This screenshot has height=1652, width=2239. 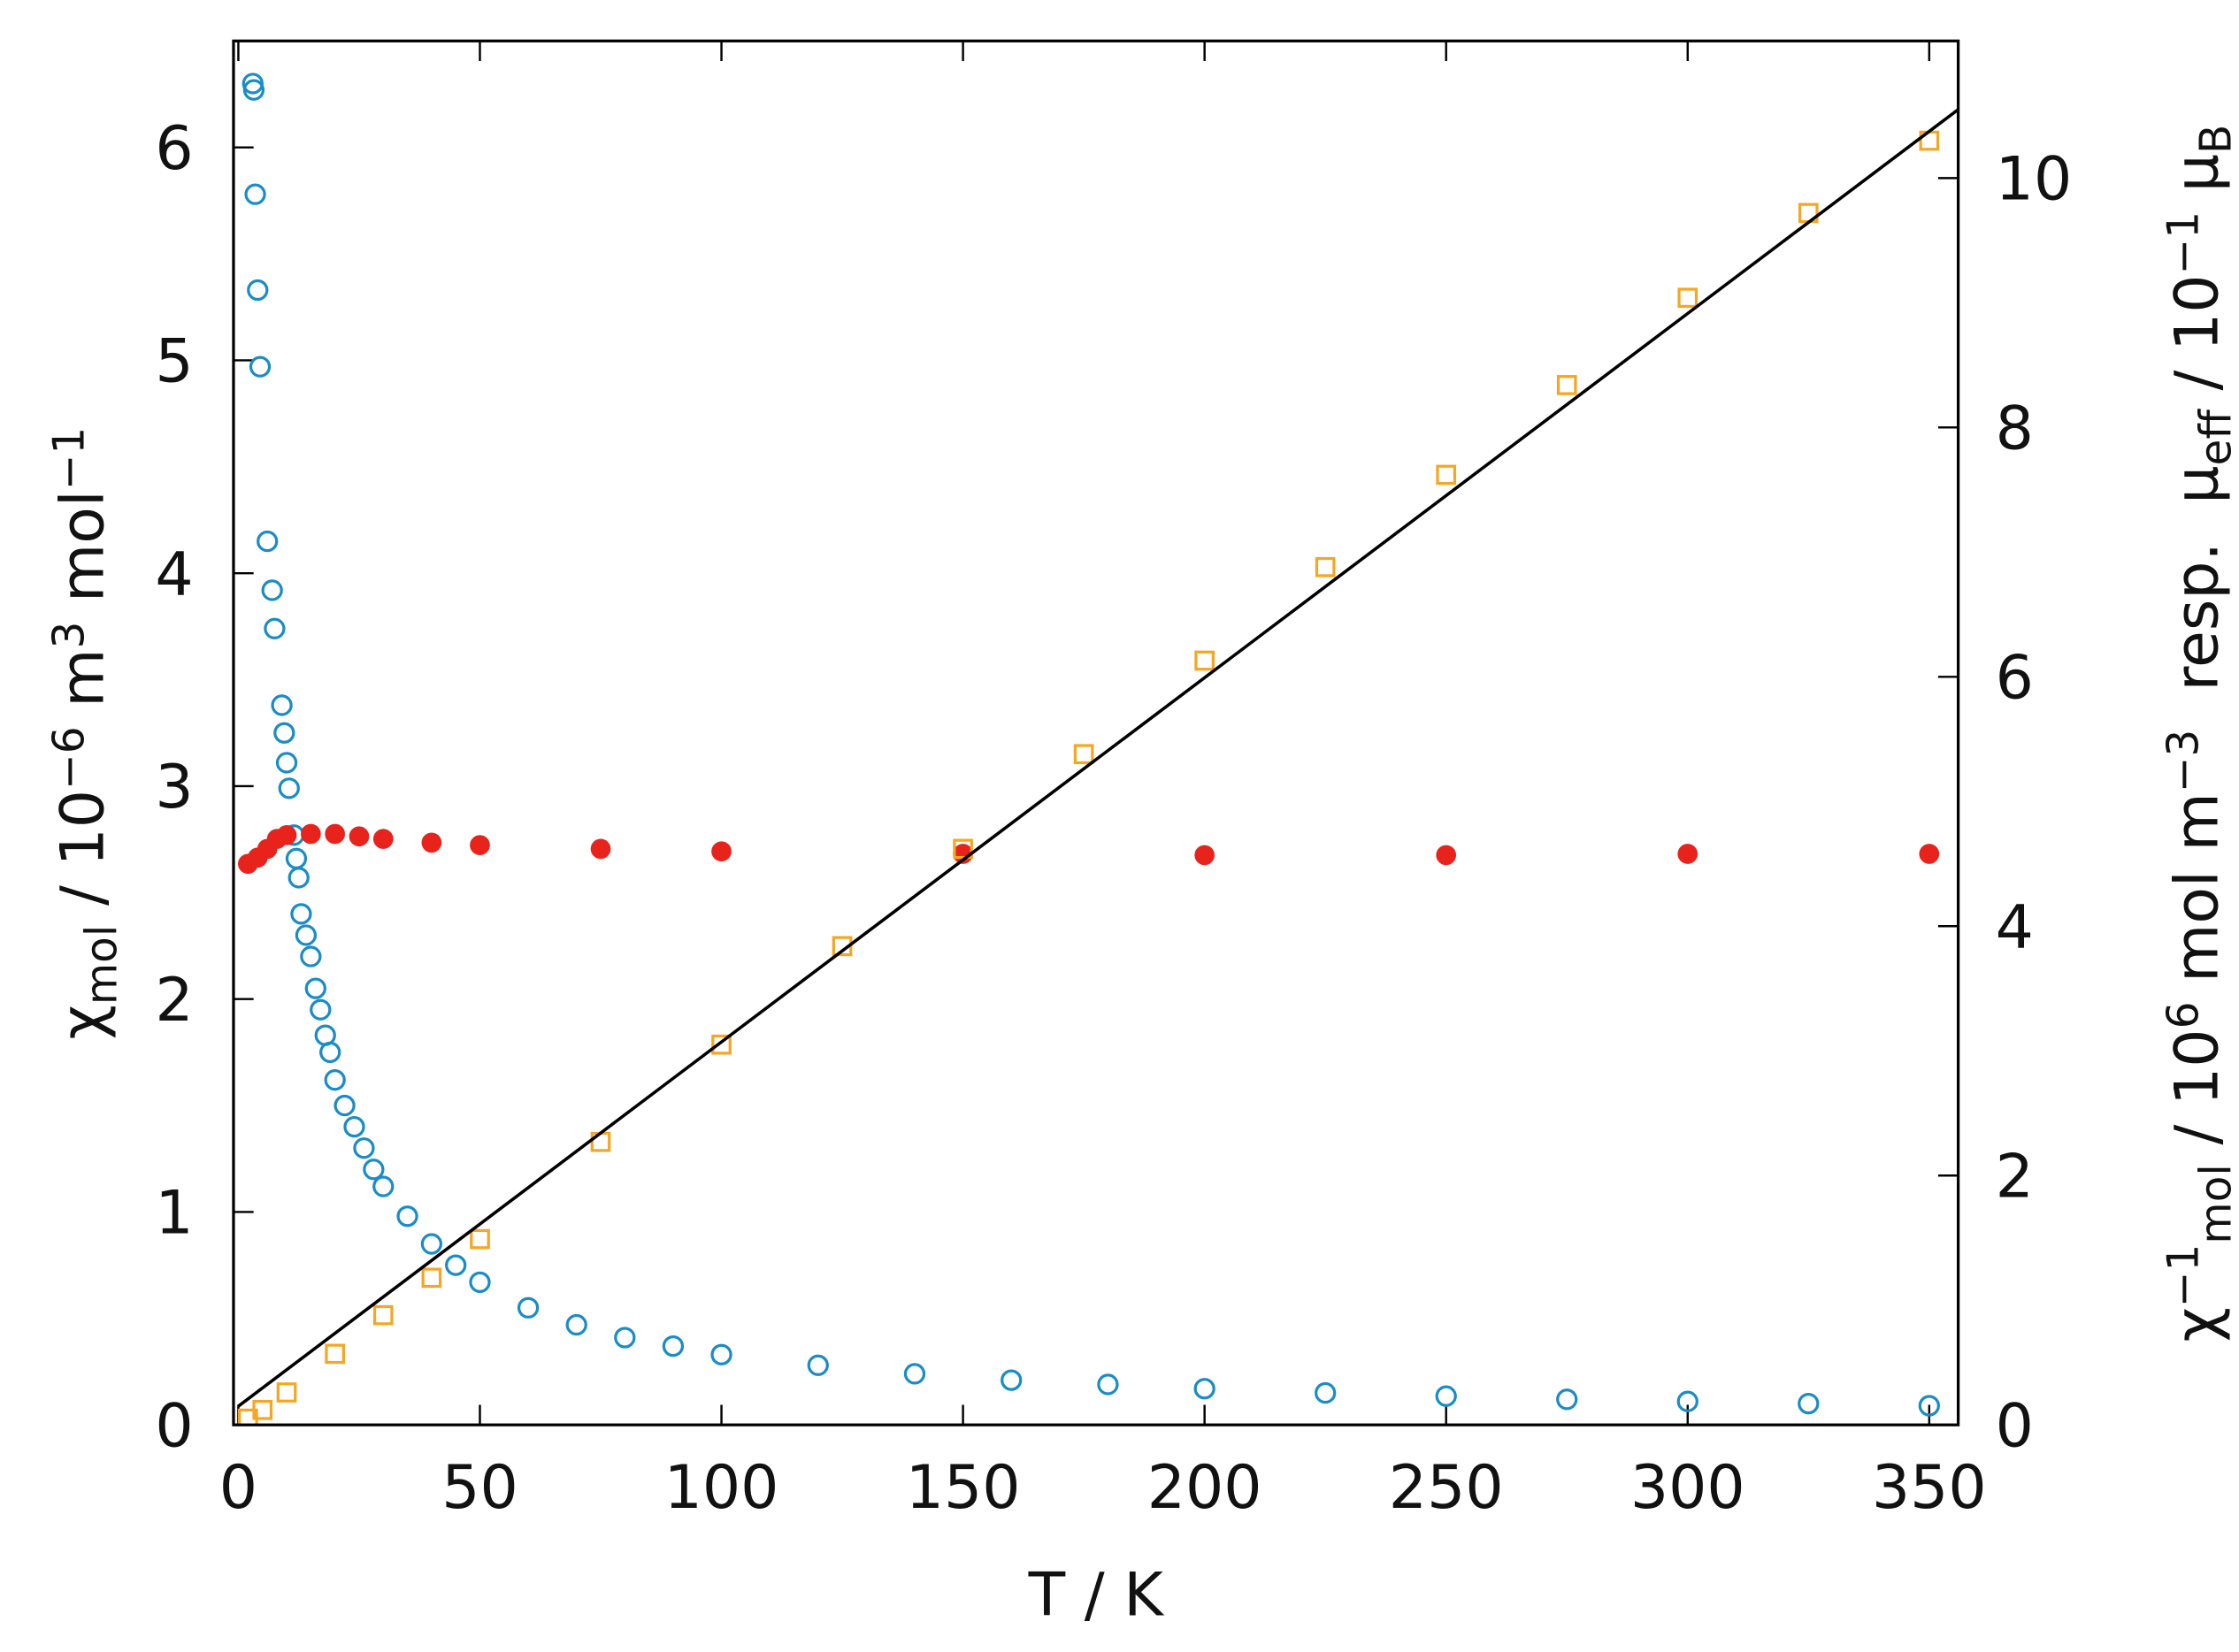 What do you see at coordinates (2184, 1016) in the screenshot?
I see `label-part: 6` at bounding box center [2184, 1016].